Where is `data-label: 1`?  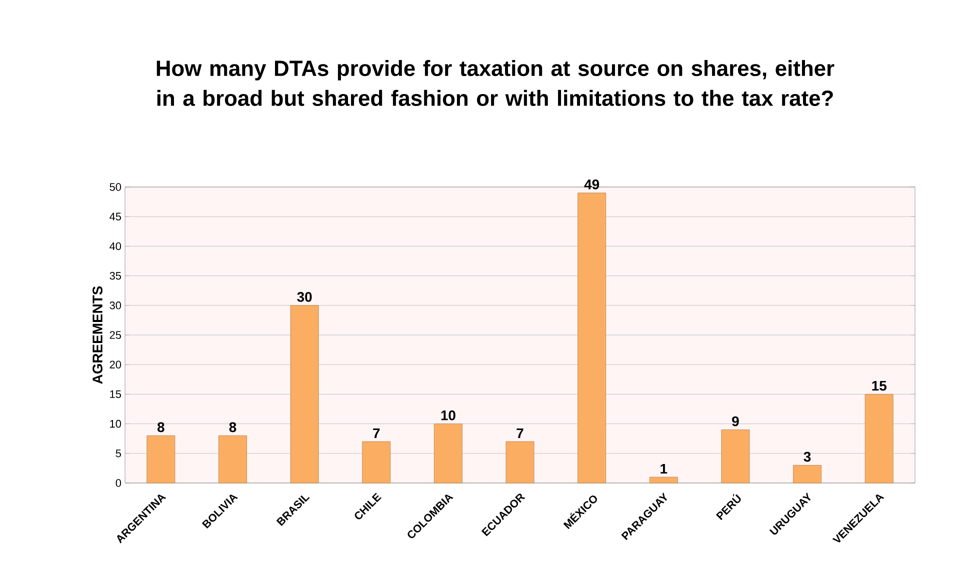
data-label: 1 is located at coordinates (664, 469).